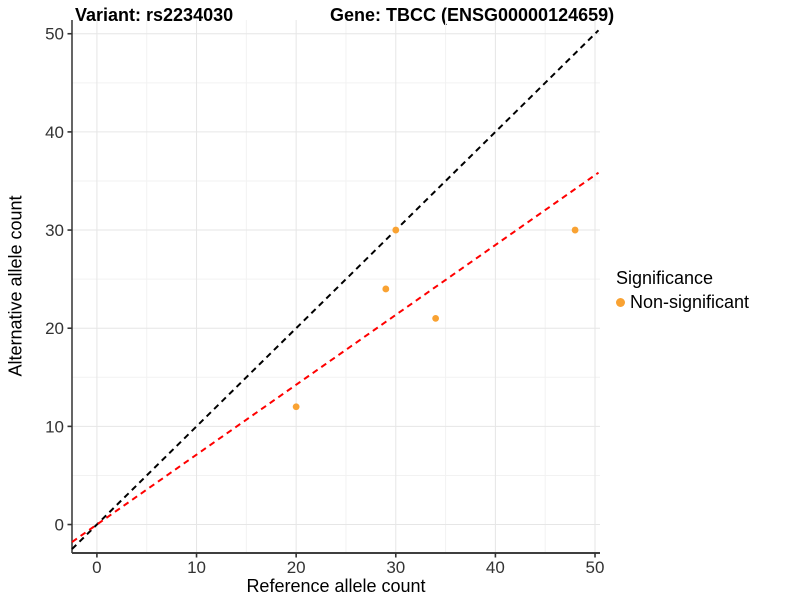 Image resolution: width=800 pixels, height=600 pixels. Describe the element at coordinates (96, 567) in the screenshot. I see `x-tick-label: 0` at that location.